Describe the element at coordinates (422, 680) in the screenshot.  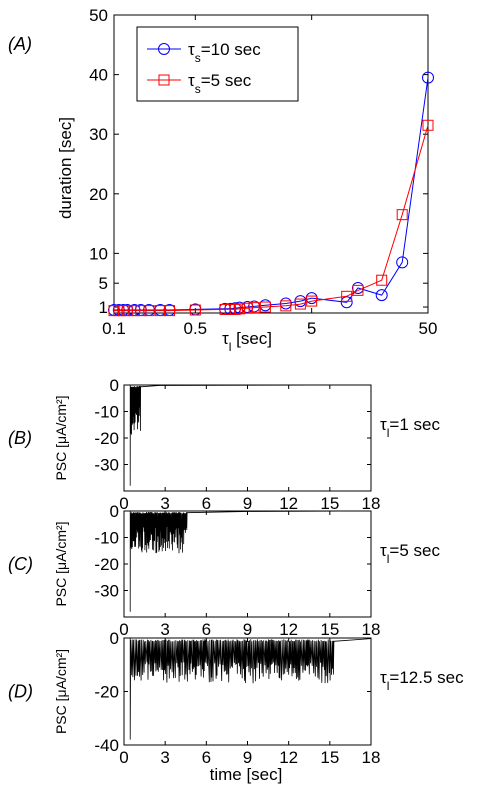
I see `annotation-d: τl=12.5 sec` at that location.